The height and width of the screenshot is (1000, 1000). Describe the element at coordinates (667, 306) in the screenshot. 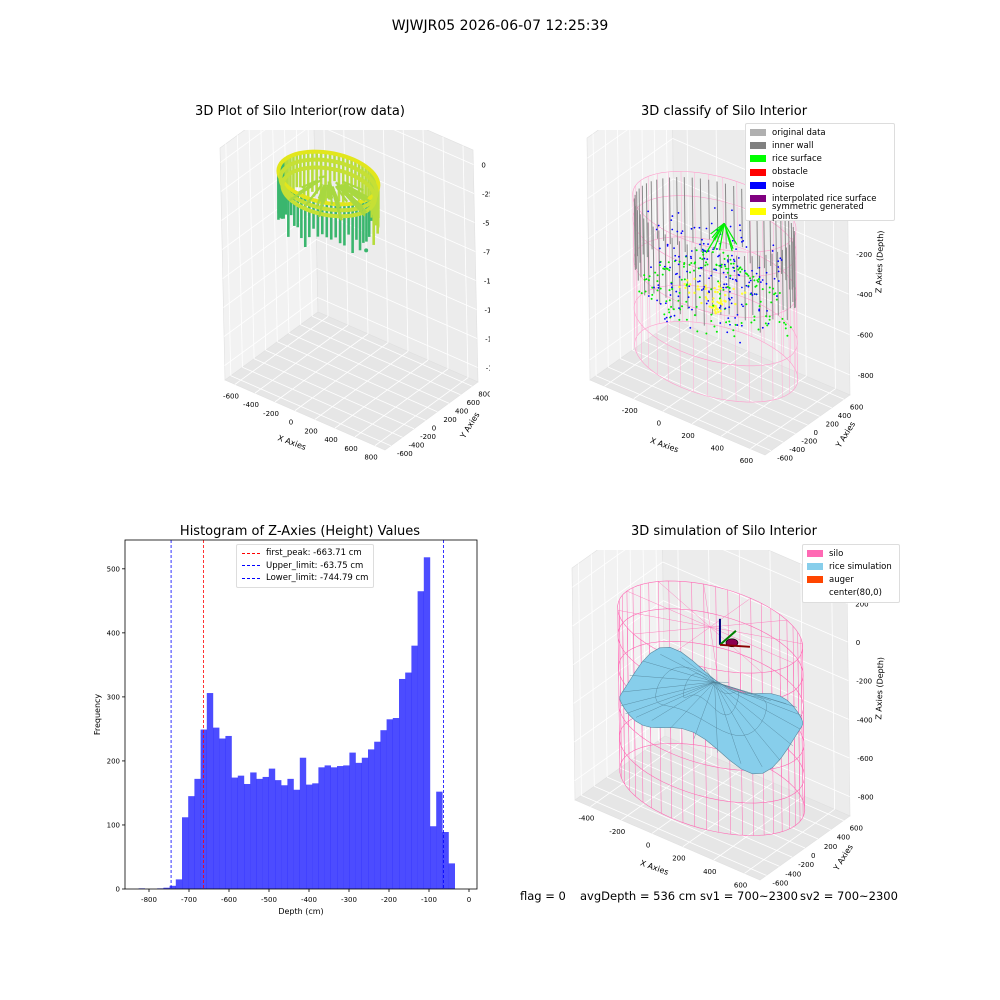

I see `p2-silo-line` at that location.